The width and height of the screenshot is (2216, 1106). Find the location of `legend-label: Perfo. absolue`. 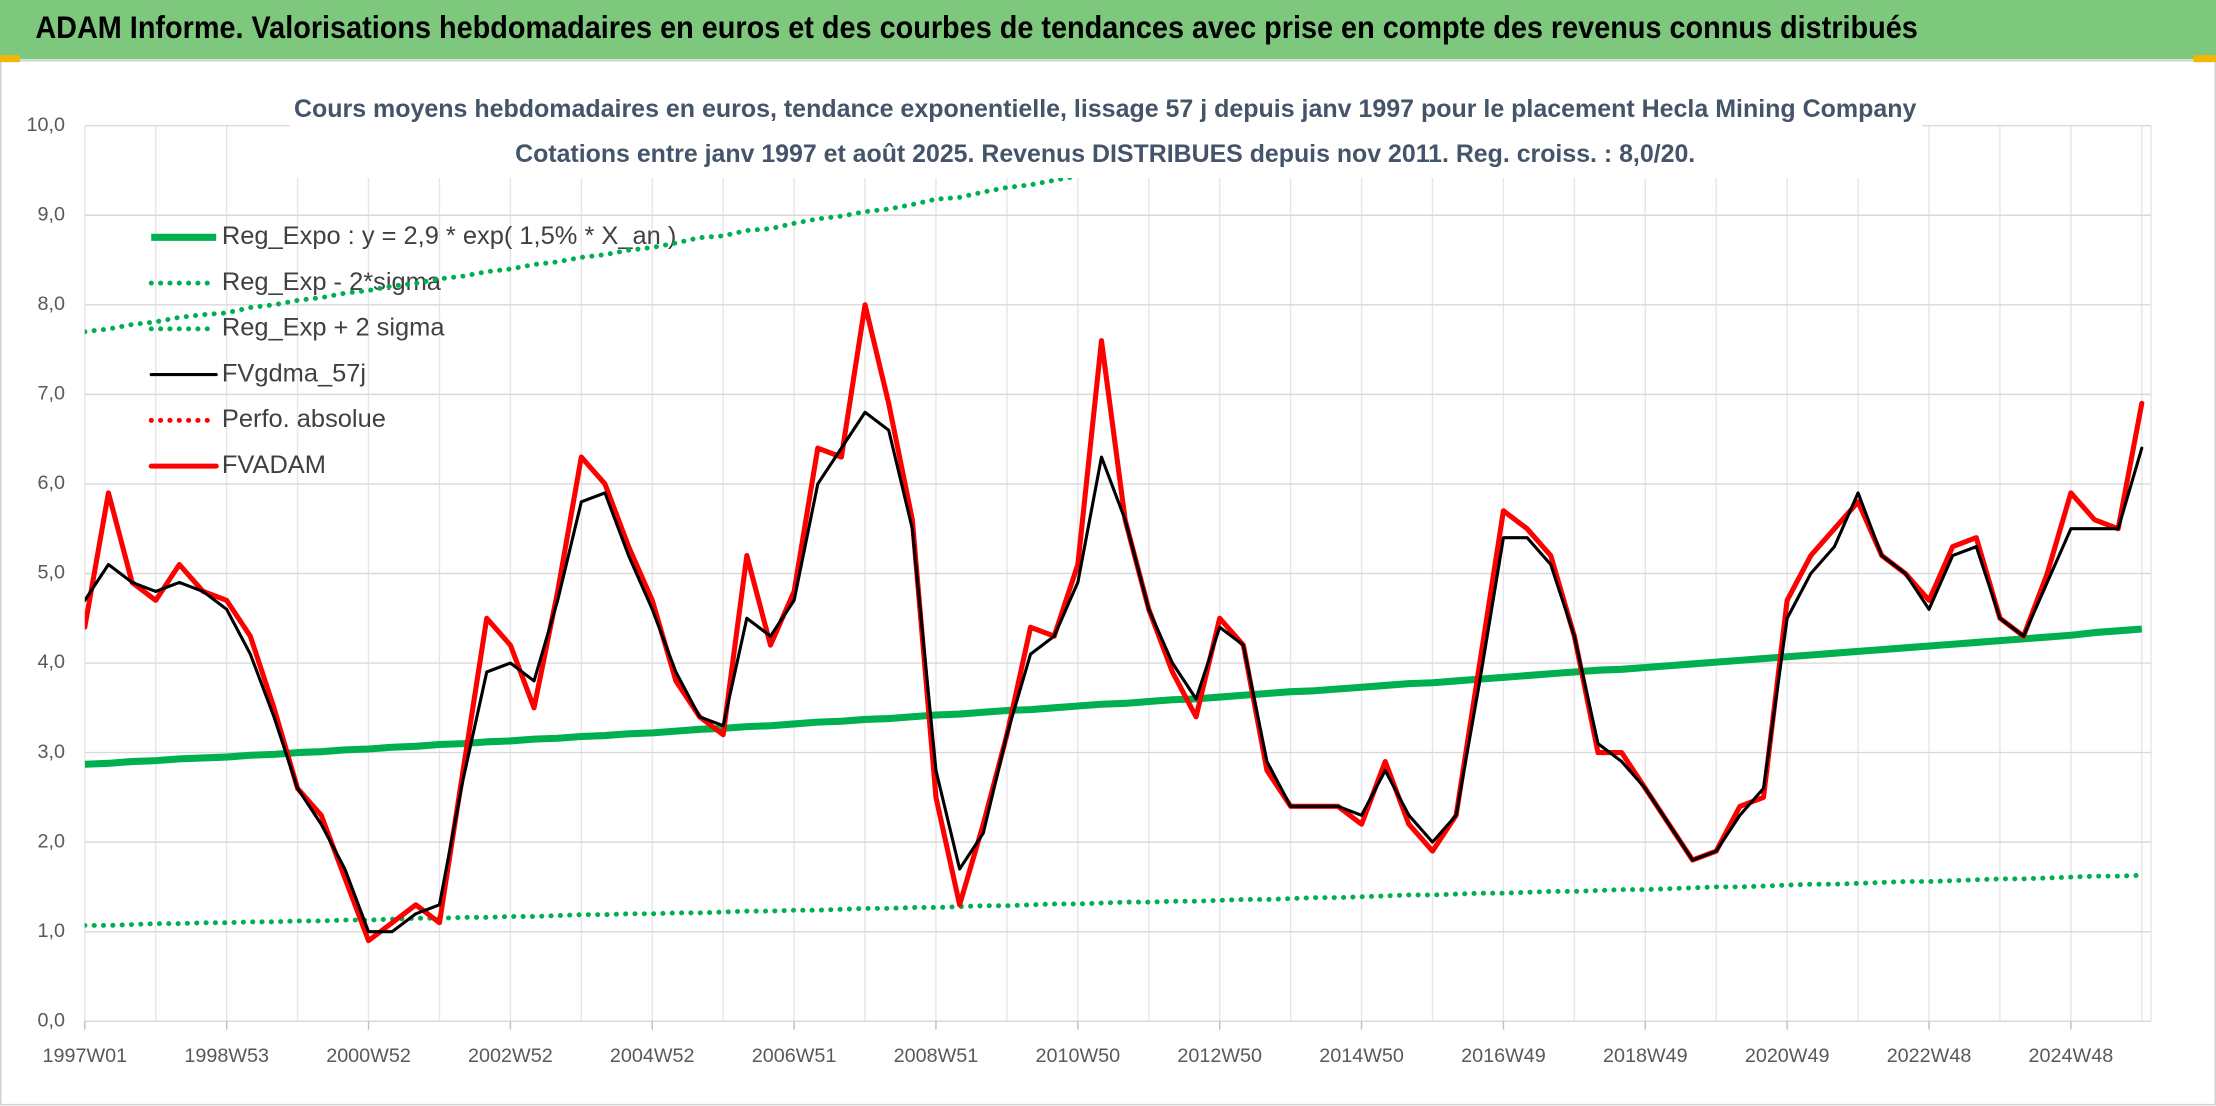

legend-label: Perfo. absolue is located at coordinates (304, 419).